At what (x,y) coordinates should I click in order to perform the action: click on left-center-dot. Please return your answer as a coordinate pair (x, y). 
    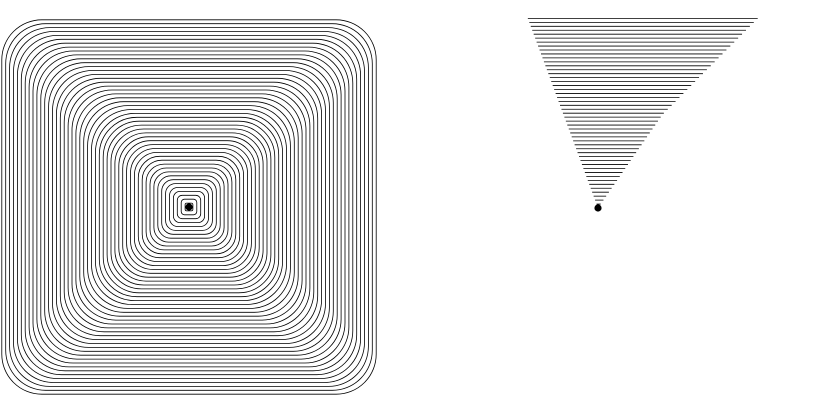
    Looking at the image, I should click on (189, 207).